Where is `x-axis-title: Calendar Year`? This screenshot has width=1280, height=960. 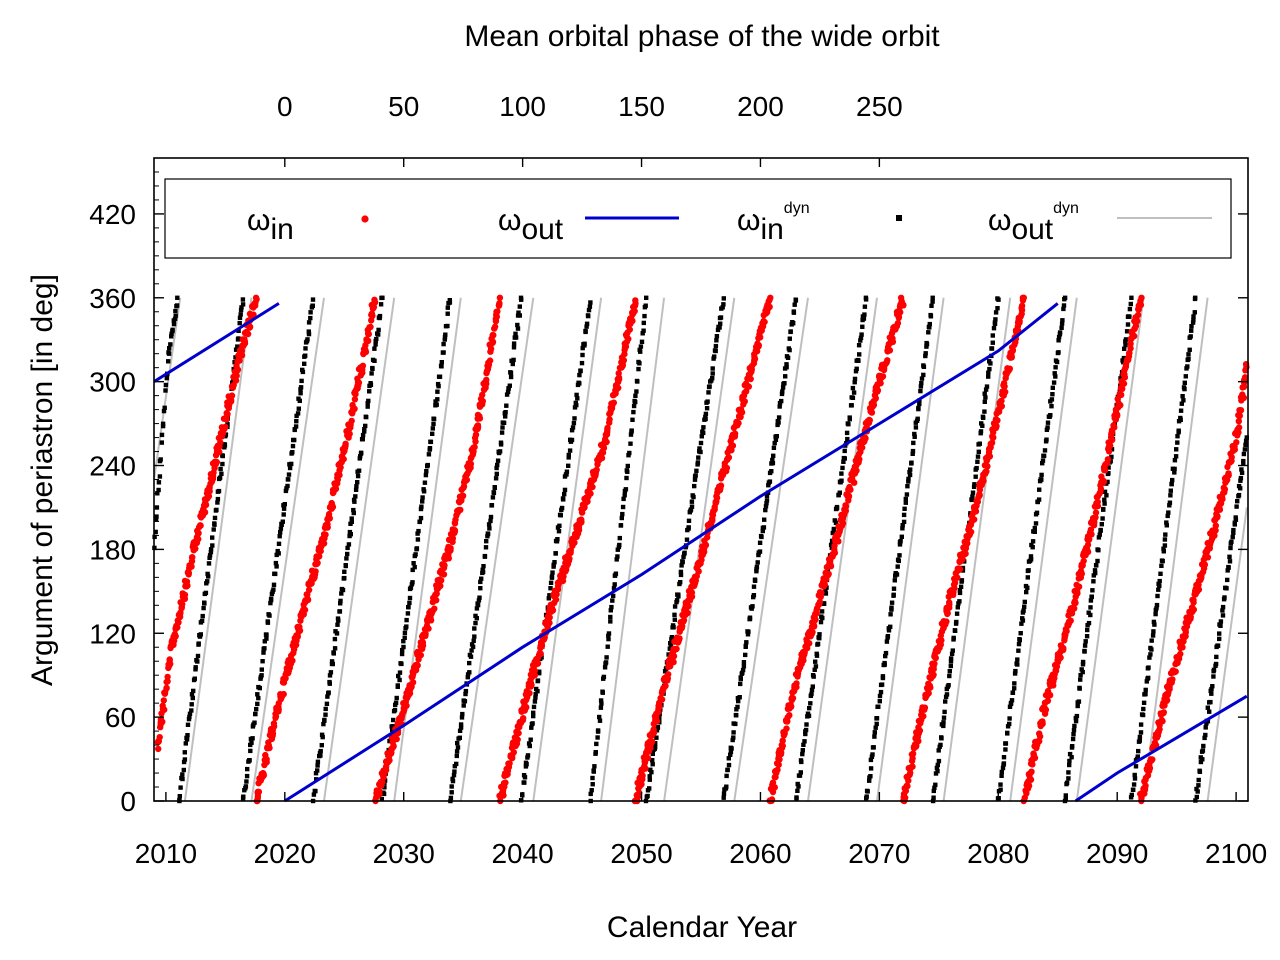
x-axis-title: Calendar Year is located at coordinates (702, 927).